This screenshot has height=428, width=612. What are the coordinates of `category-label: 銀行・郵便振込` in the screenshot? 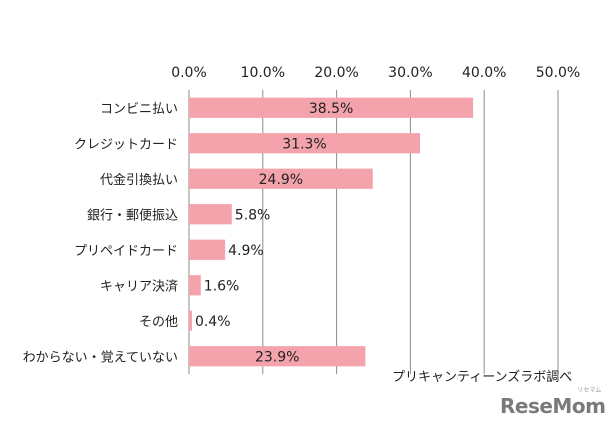 It's located at (132, 215).